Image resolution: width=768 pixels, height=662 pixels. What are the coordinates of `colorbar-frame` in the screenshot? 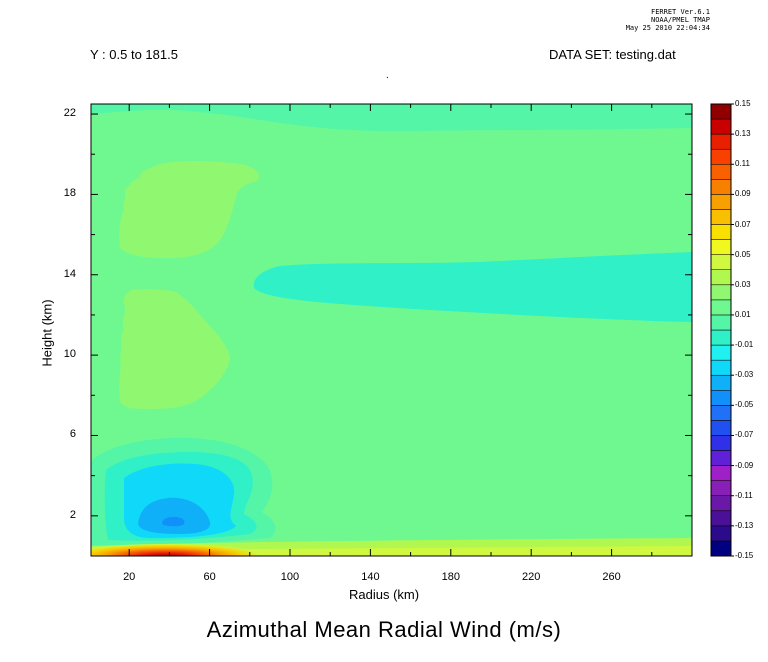 It's located at (721, 330).